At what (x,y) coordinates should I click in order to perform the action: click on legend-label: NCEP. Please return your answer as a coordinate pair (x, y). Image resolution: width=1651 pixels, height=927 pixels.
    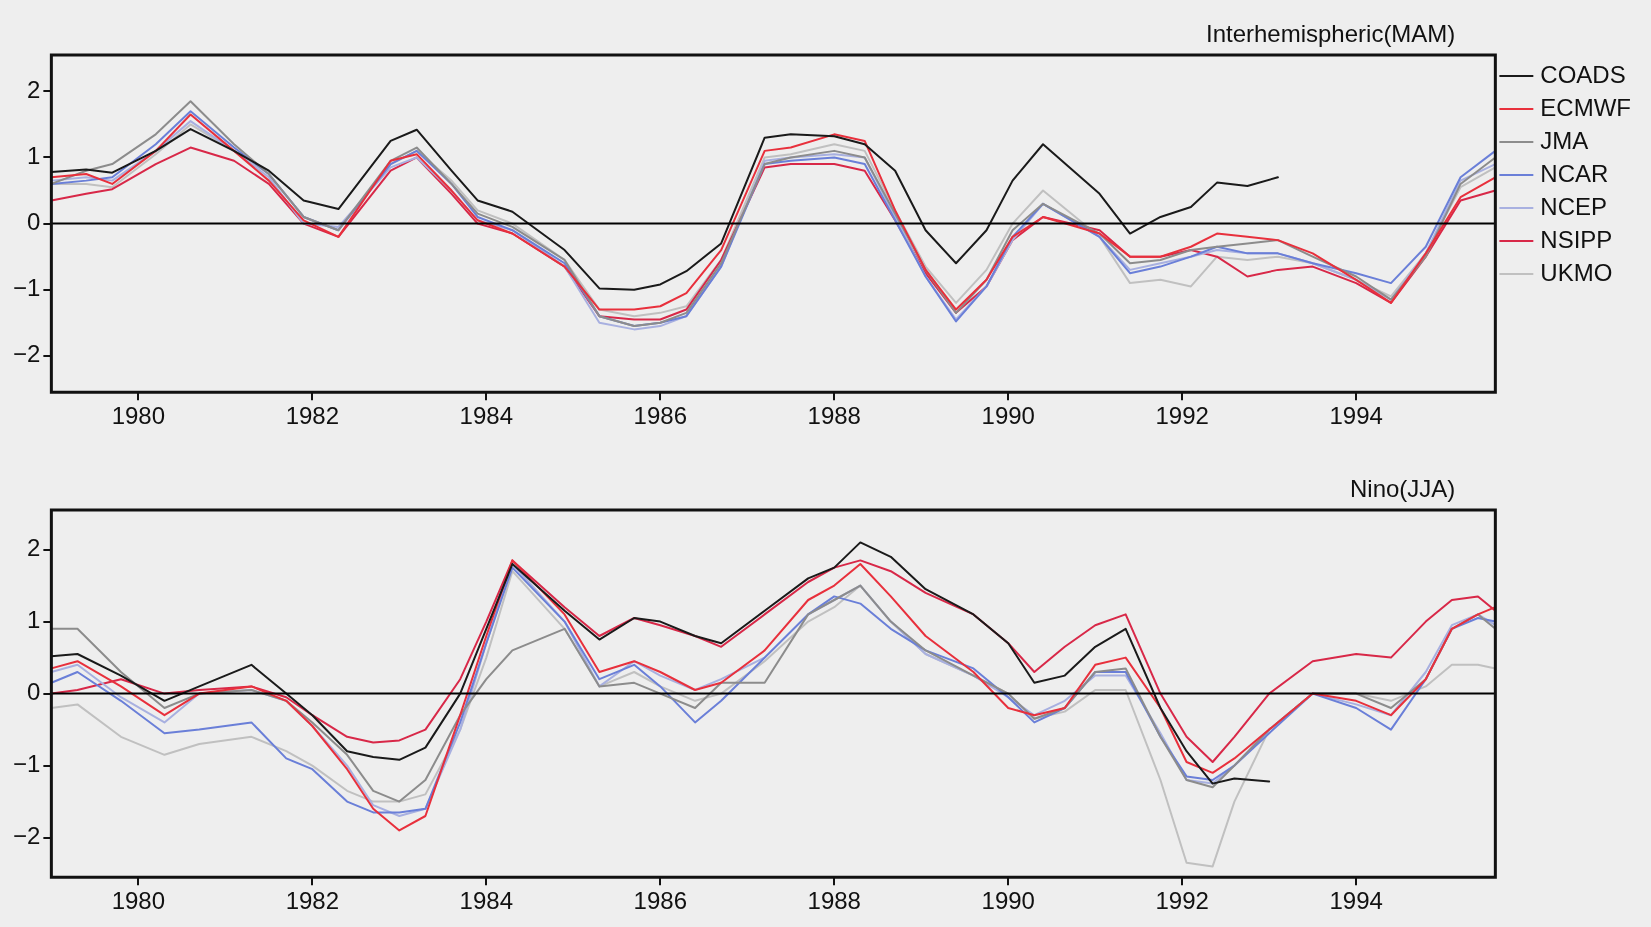
    Looking at the image, I should click on (1574, 206).